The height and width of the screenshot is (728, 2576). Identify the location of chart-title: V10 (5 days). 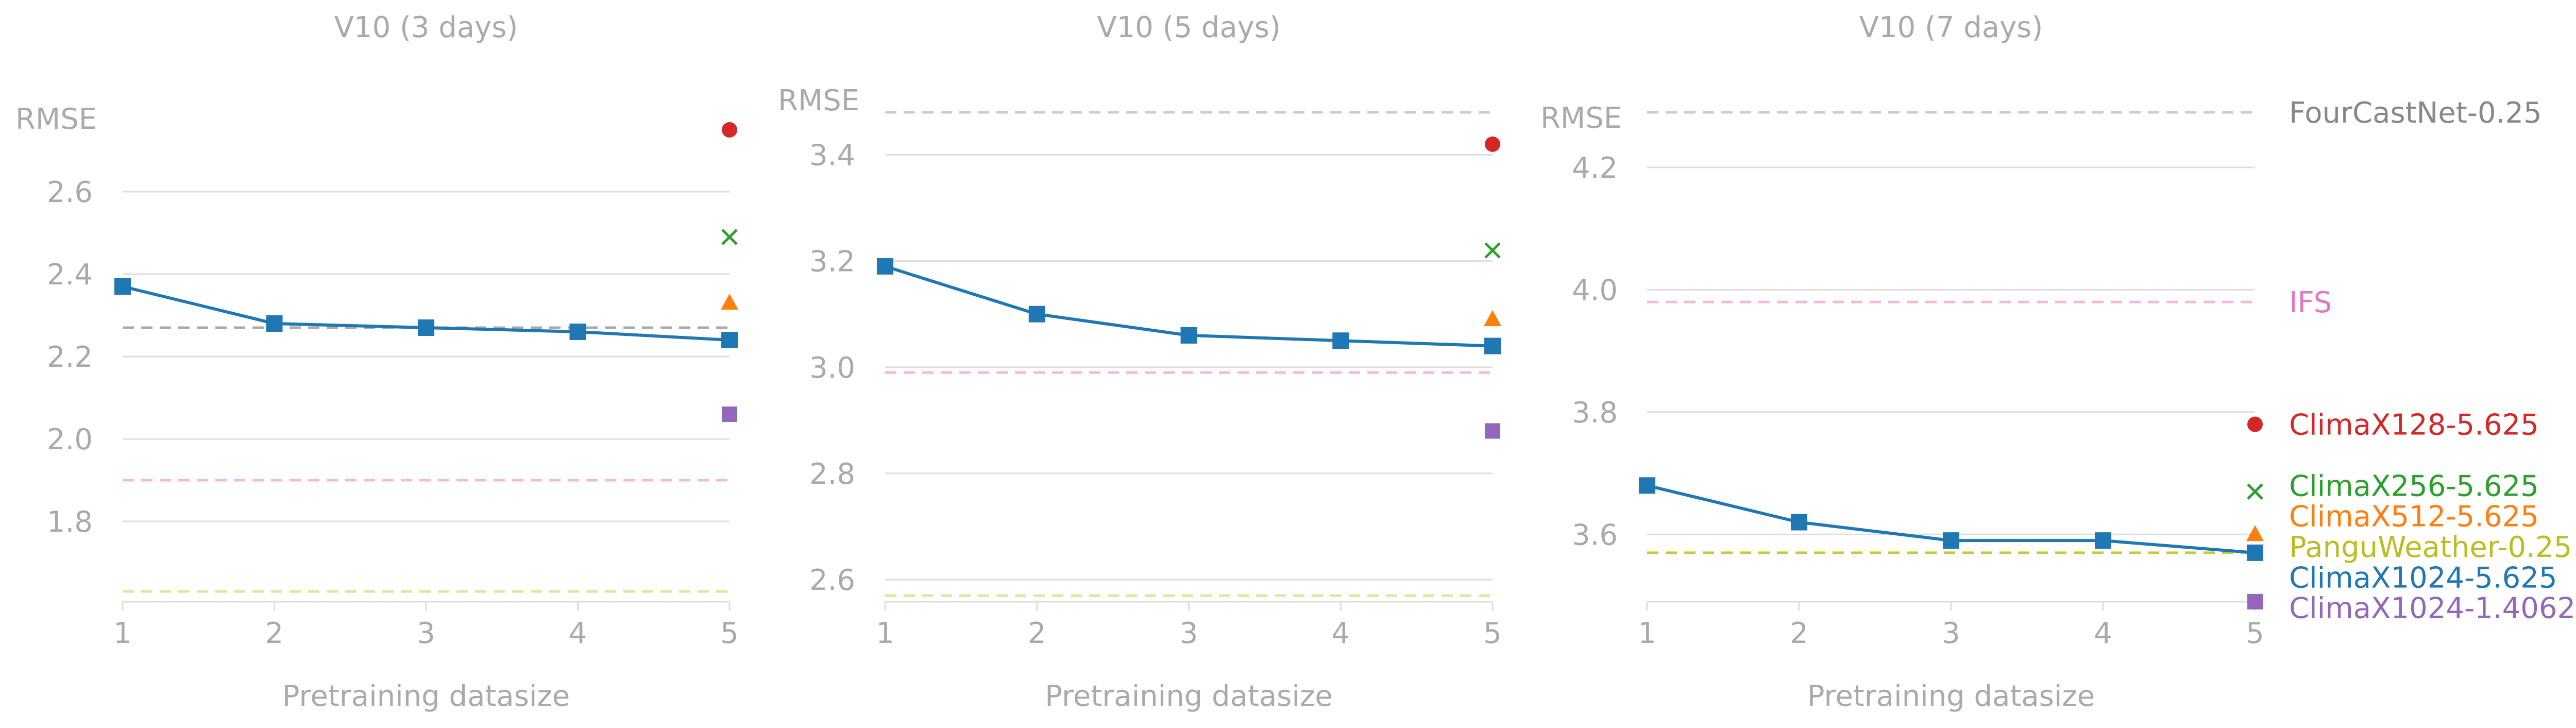
(1189, 27).